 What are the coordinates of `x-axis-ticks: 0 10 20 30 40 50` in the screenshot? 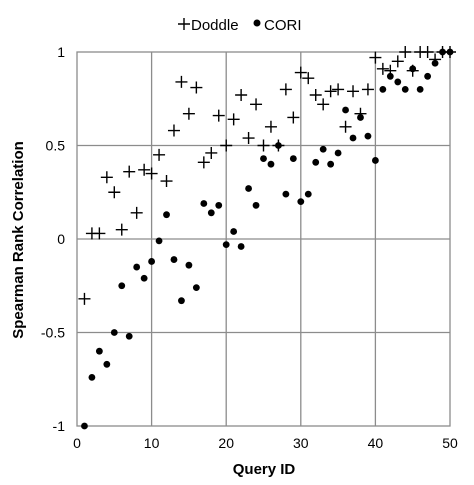 It's located at (265, 443).